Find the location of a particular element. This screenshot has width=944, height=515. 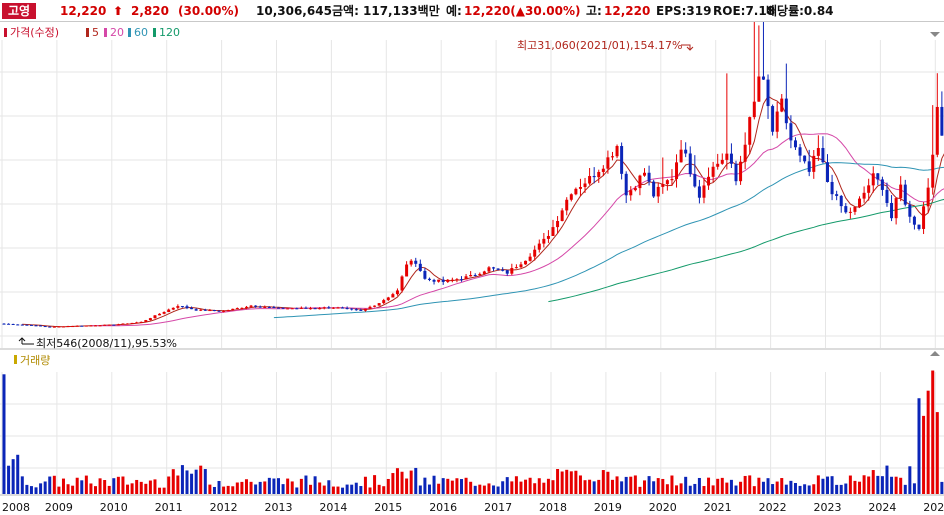

x-tick-label: 2017 is located at coordinates (498, 507).